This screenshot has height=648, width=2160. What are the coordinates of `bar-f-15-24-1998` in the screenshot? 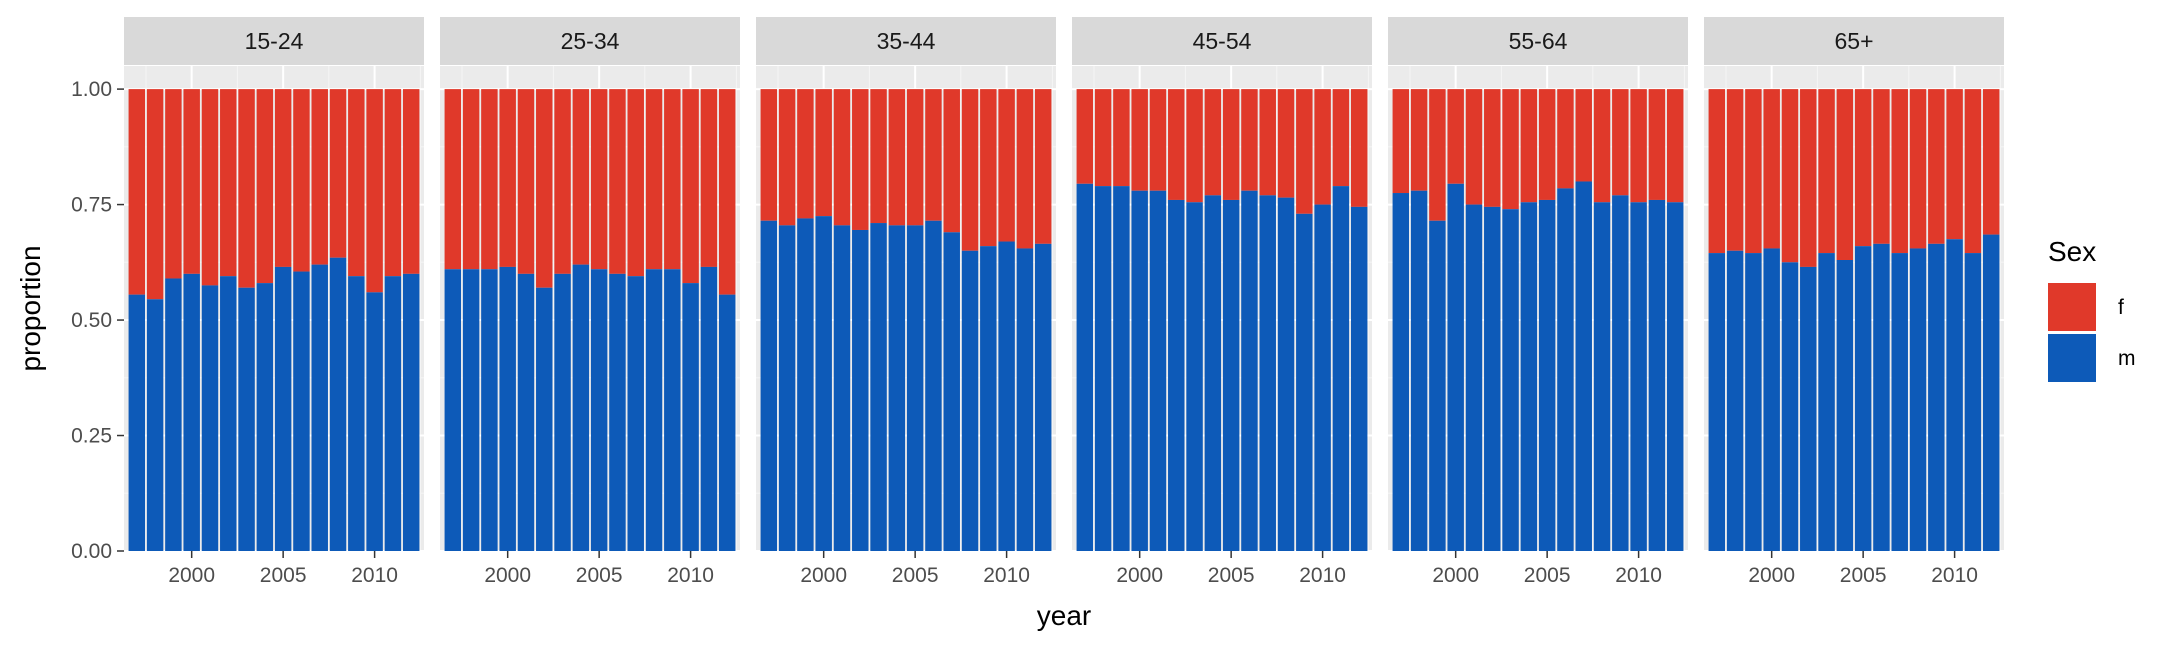 It's located at (155, 194).